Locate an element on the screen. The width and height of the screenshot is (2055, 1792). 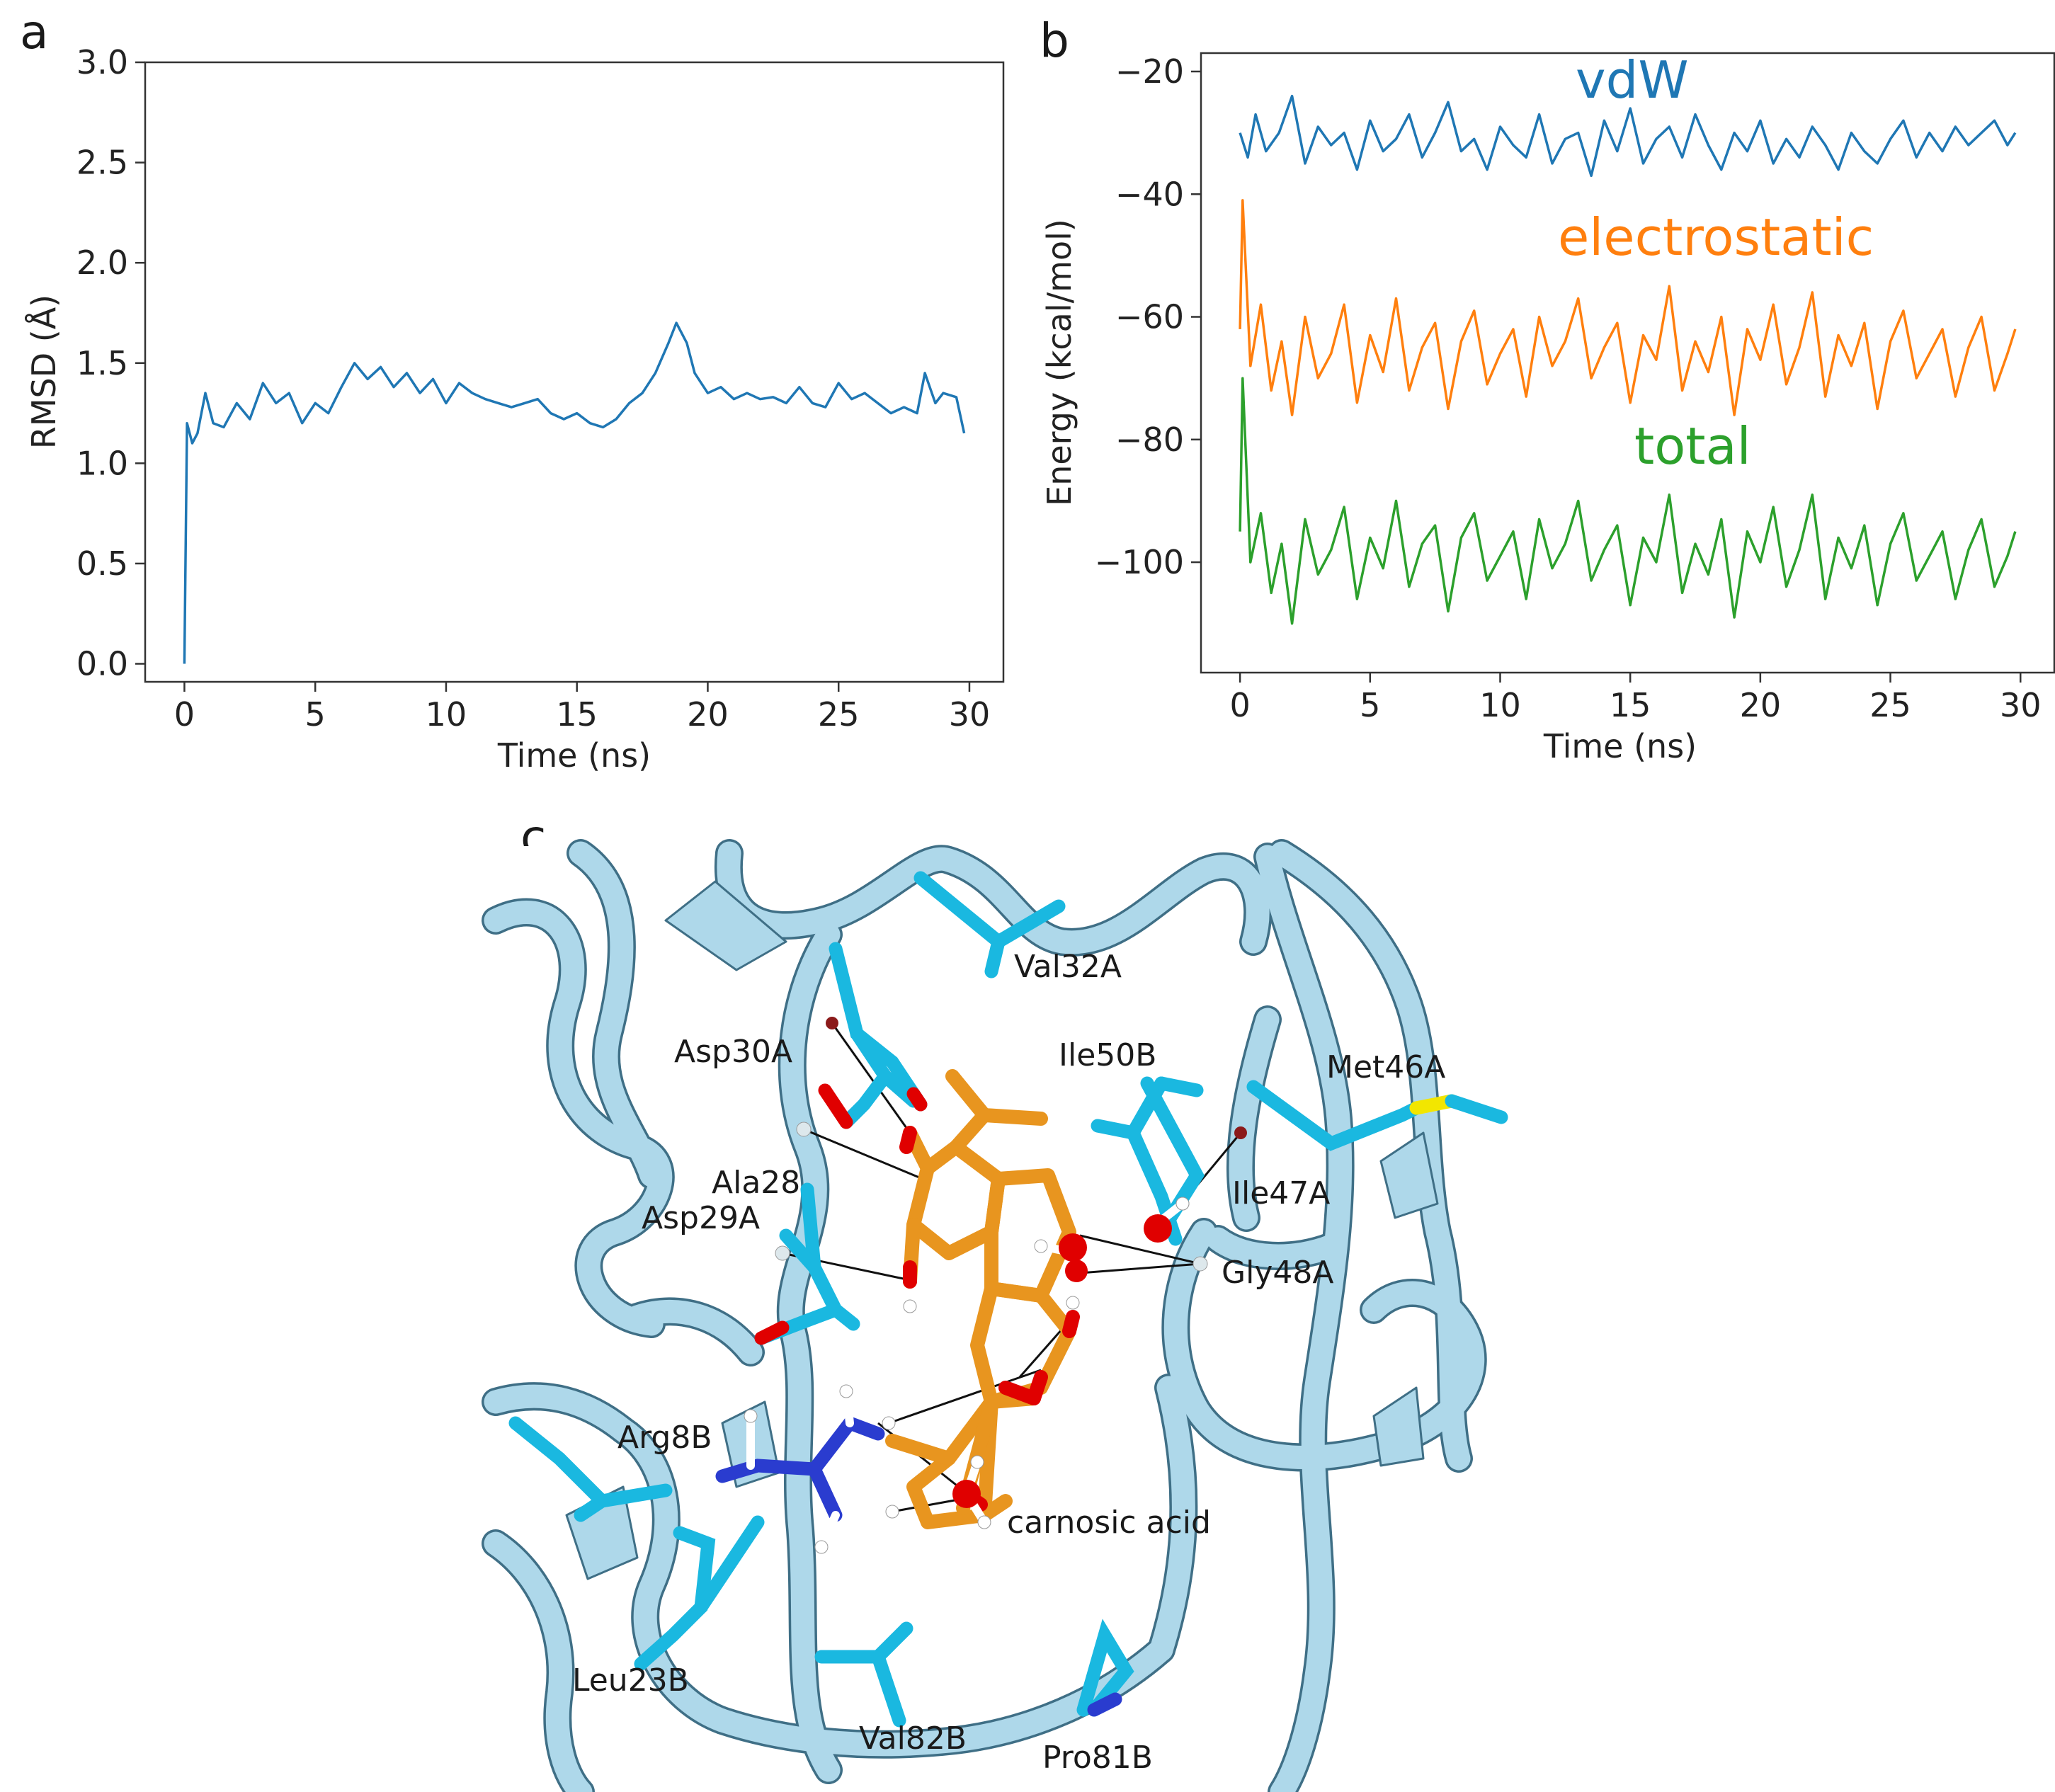
panel-label-a: a is located at coordinates (34, 32).